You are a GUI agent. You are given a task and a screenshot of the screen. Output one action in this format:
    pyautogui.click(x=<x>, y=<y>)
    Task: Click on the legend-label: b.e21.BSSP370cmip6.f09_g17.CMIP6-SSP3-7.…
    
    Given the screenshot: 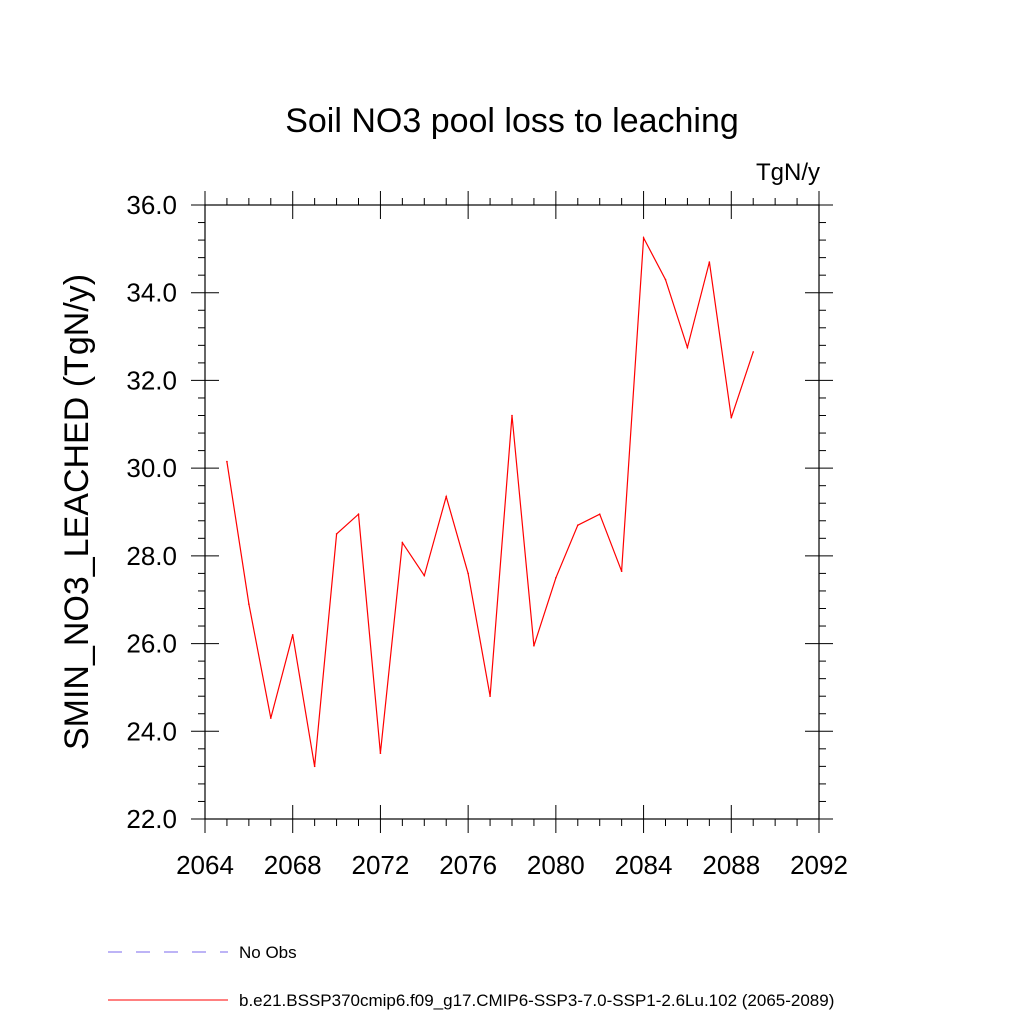 What is the action you would take?
    pyautogui.click(x=536, y=1000)
    